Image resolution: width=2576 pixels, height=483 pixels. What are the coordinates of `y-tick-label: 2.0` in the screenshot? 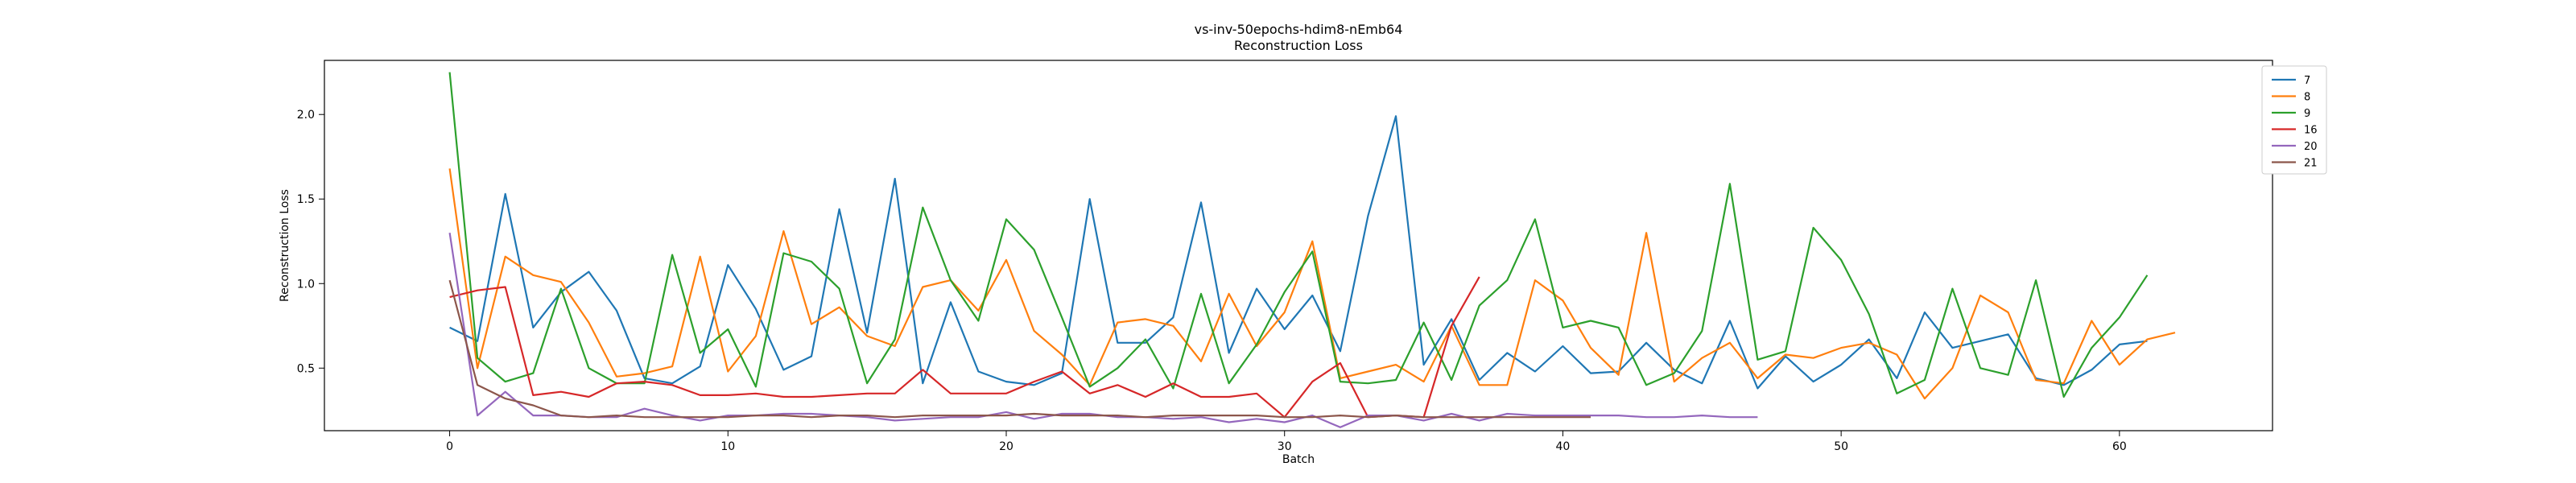 It's located at (306, 116).